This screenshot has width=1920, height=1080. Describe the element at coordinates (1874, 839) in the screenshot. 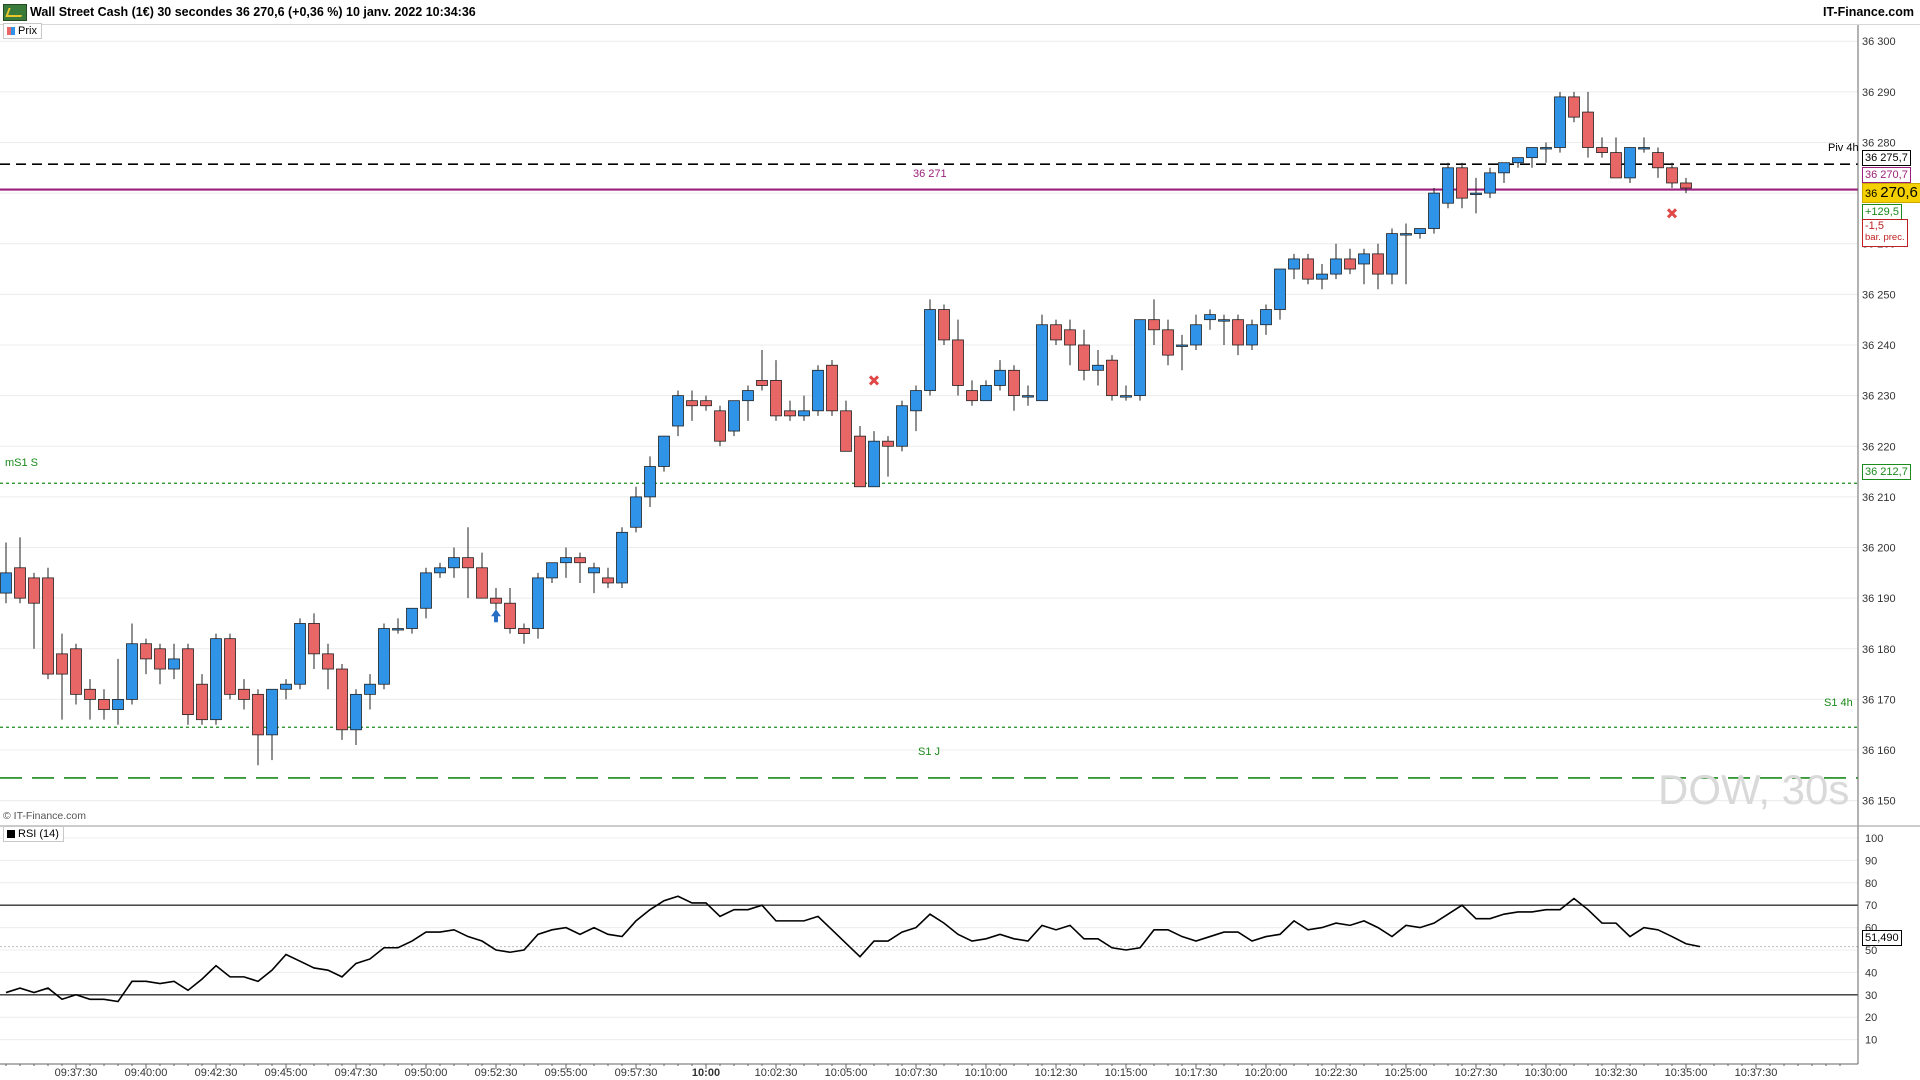

I see `rsi-tick-label: 100` at that location.